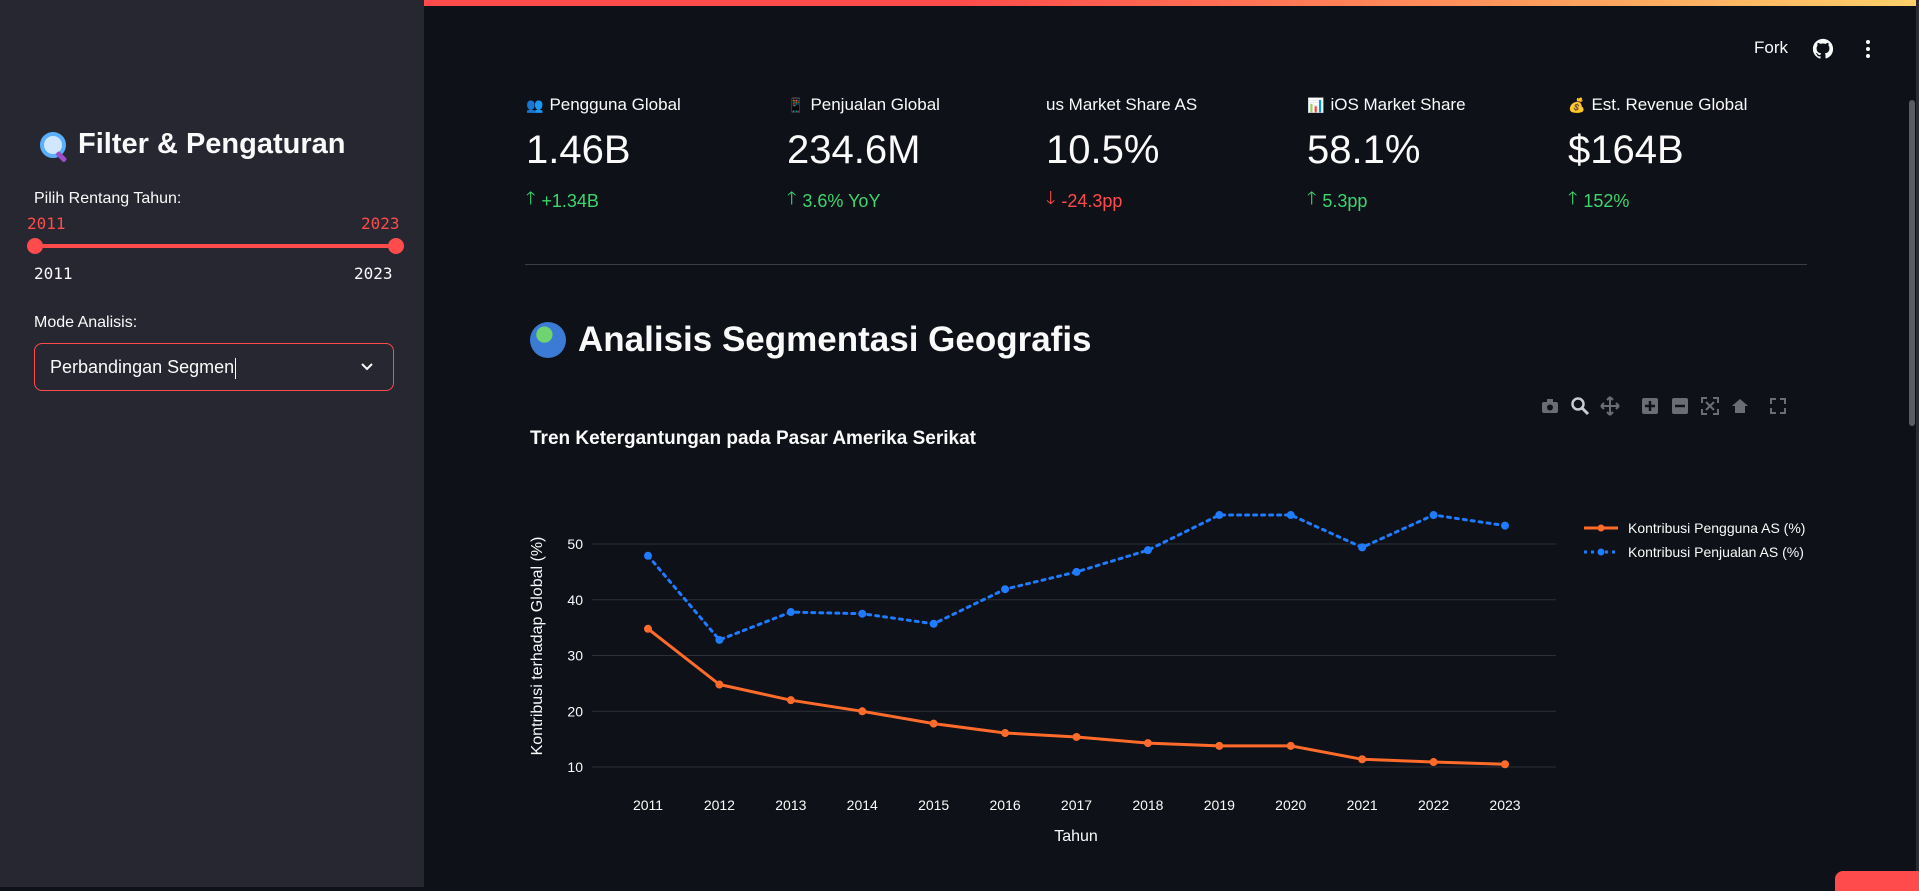  What do you see at coordinates (1577, 104) in the screenshot?
I see `money-bag-icon: 💰` at bounding box center [1577, 104].